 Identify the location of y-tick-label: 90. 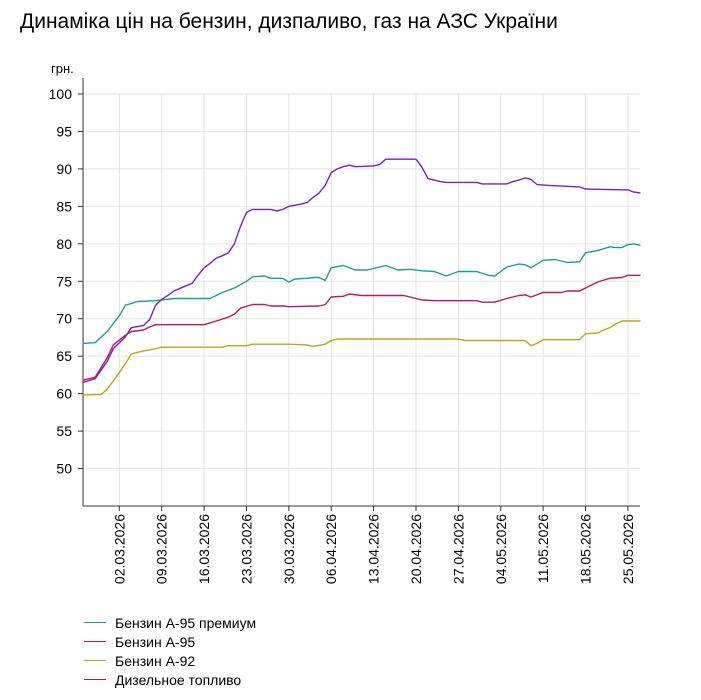
(64, 169).